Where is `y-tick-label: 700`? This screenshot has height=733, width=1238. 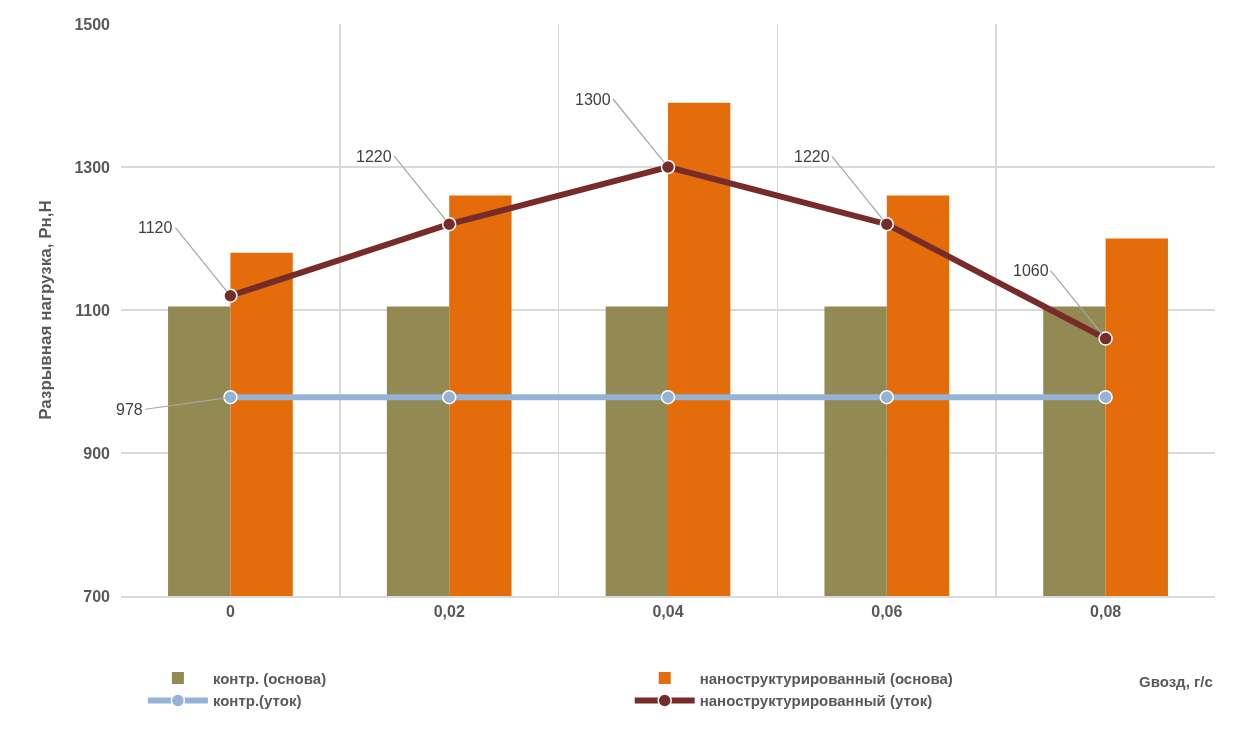 y-tick-label: 700 is located at coordinates (97, 596).